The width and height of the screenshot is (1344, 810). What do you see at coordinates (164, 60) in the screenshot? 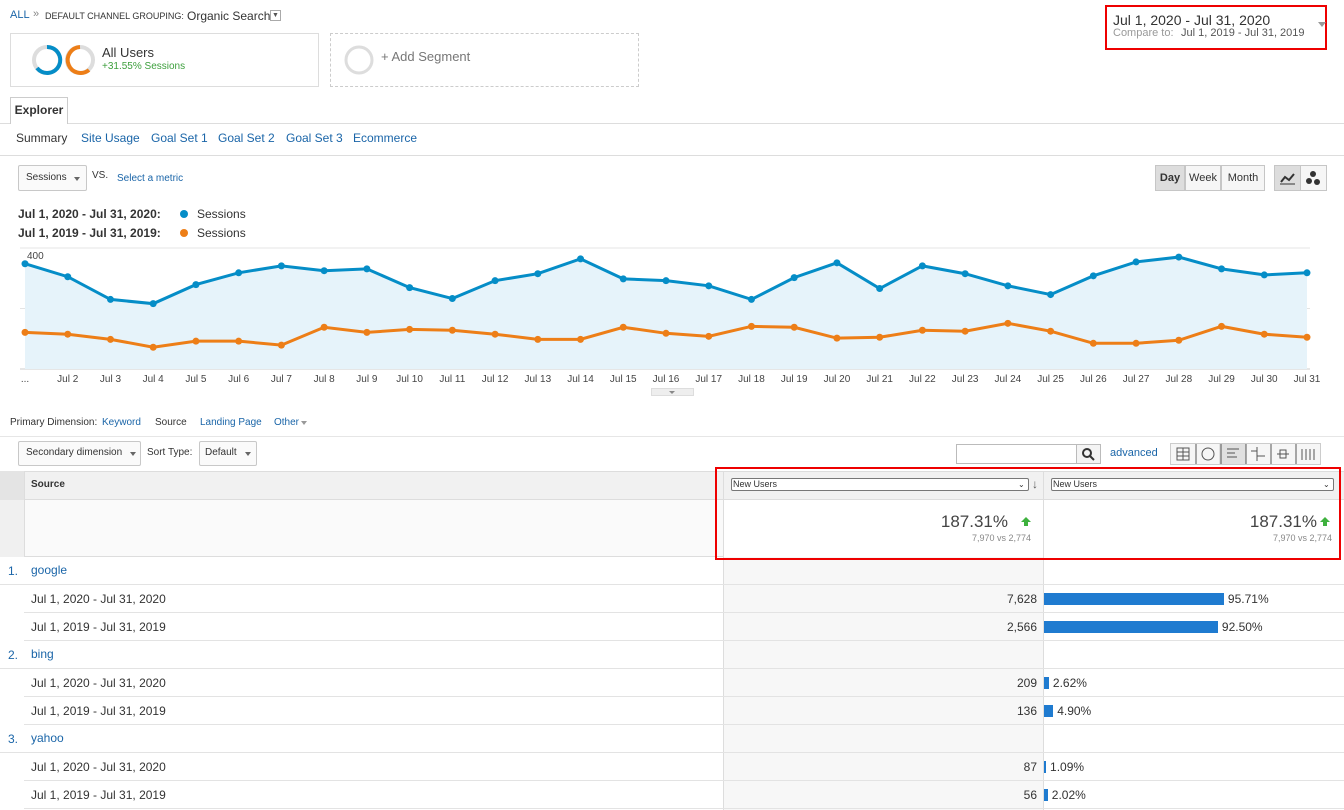
I see `segment-card` at bounding box center [164, 60].